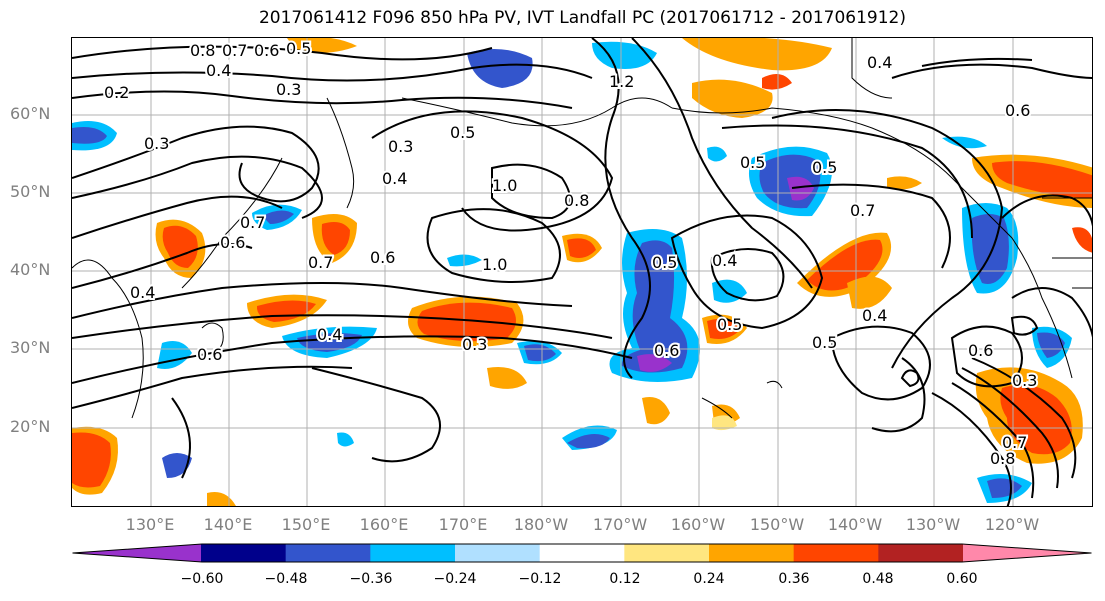 This screenshot has height=601, width=1105. Describe the element at coordinates (463, 524) in the screenshot. I see `lon-label: 170°E` at that location.